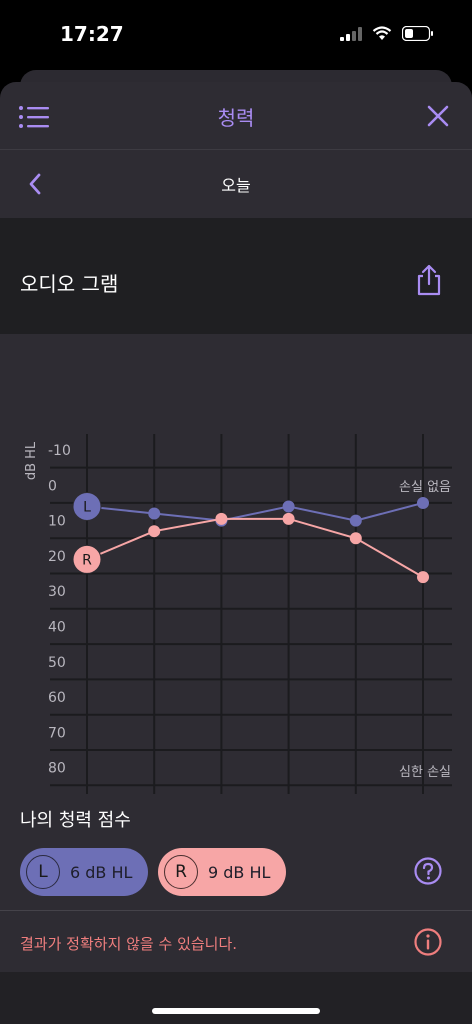 This screenshot has width=472, height=1024. Describe the element at coordinates (428, 942) in the screenshot. I see `info-icon` at that location.